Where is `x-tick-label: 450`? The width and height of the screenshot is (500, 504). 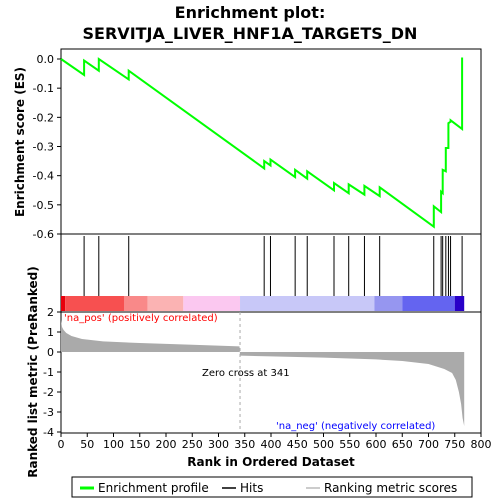
x-tick-label: 450 is located at coordinates (297, 444).